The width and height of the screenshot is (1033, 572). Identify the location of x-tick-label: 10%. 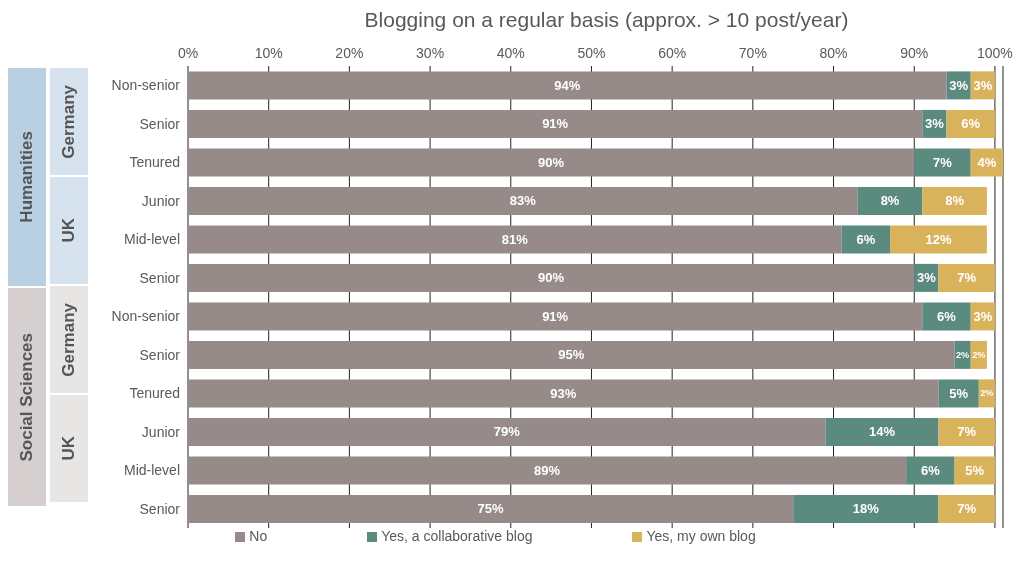
(268, 53).